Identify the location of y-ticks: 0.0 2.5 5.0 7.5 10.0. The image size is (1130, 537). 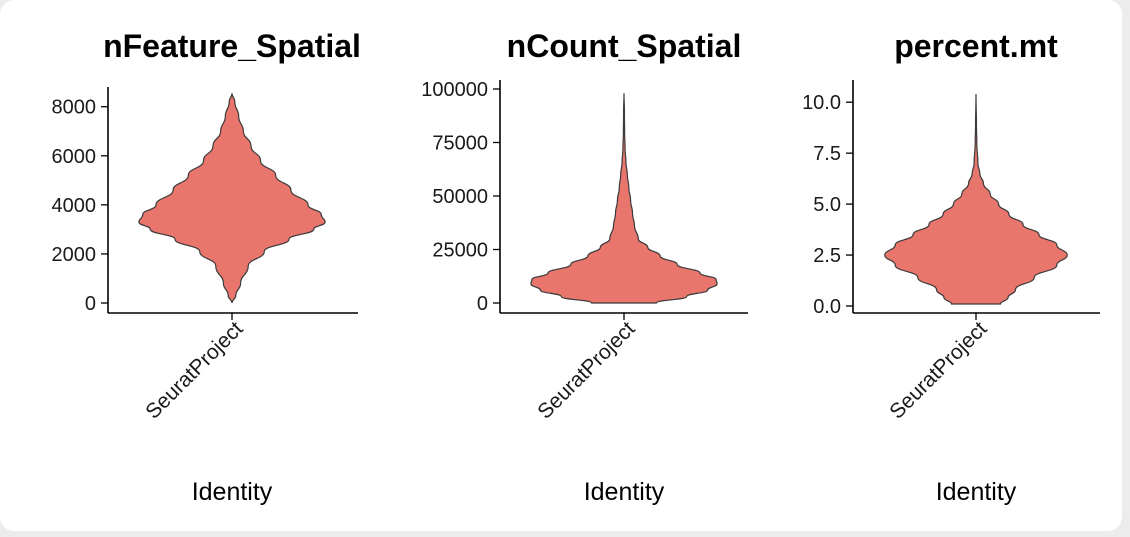
(827, 205).